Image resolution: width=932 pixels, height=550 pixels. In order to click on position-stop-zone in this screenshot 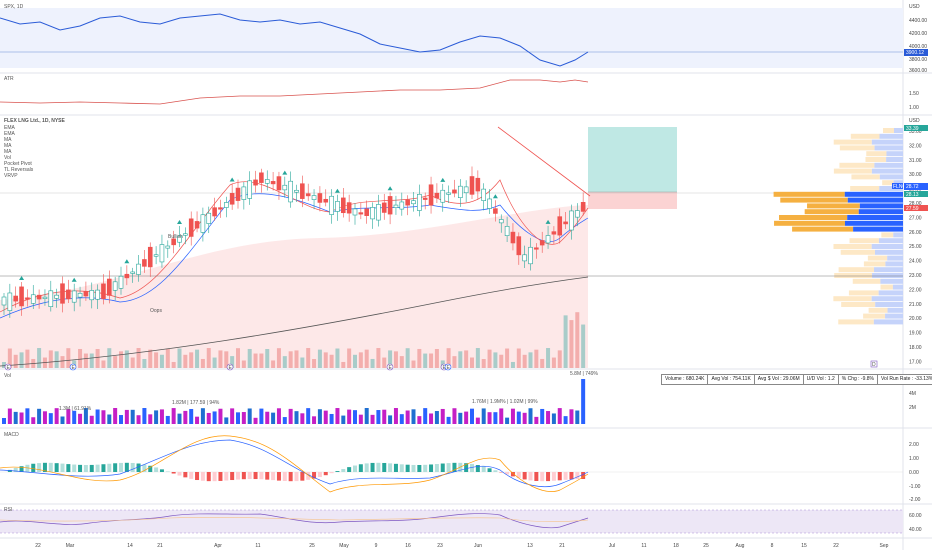, I will do `click(632, 200)`.